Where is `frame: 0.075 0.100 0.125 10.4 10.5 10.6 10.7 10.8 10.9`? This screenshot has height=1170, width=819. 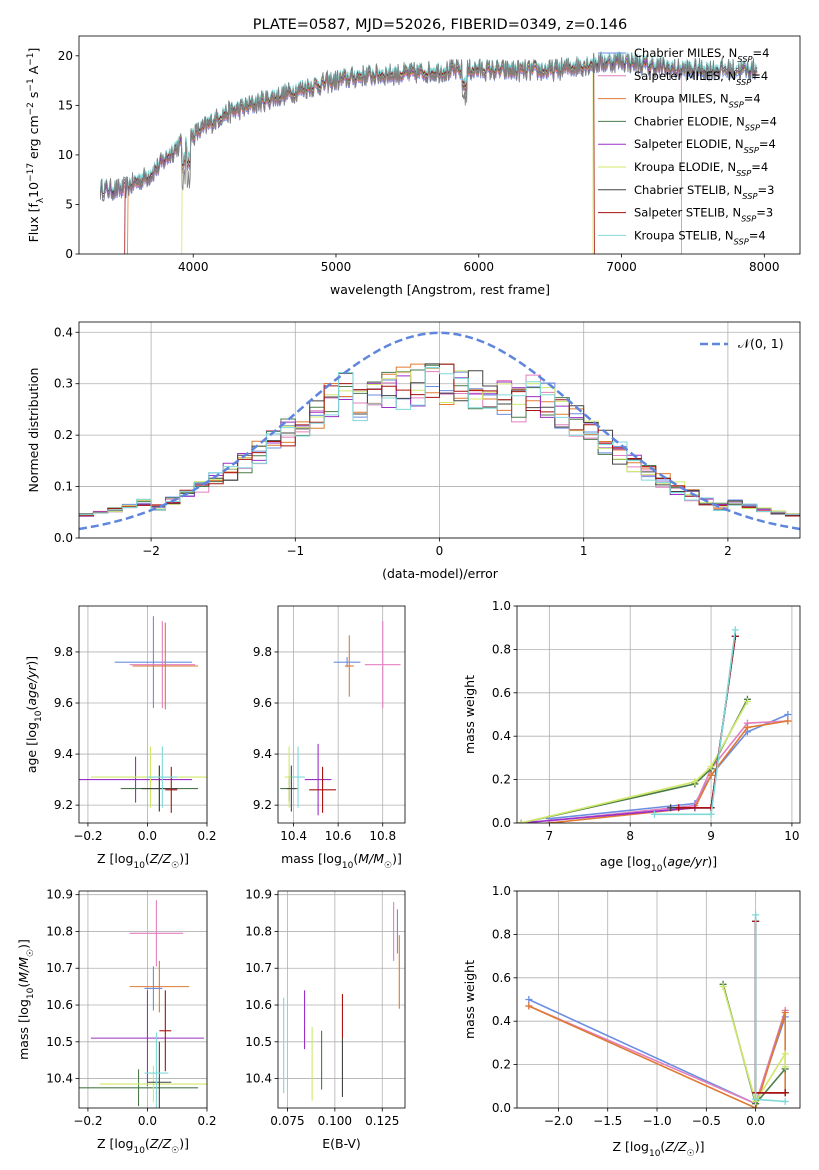 frame: 0.075 0.100 0.125 10.4 10.5 10.6 10.7 10.8 10.9 is located at coordinates (325, 1008).